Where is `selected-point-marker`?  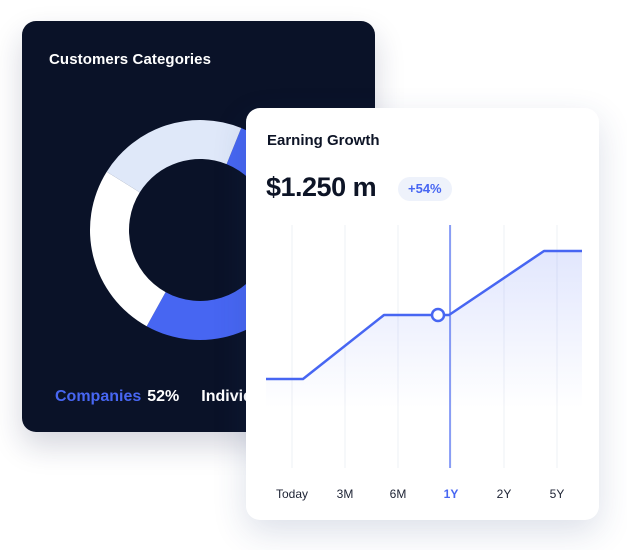
selected-point-marker is located at coordinates (438, 315).